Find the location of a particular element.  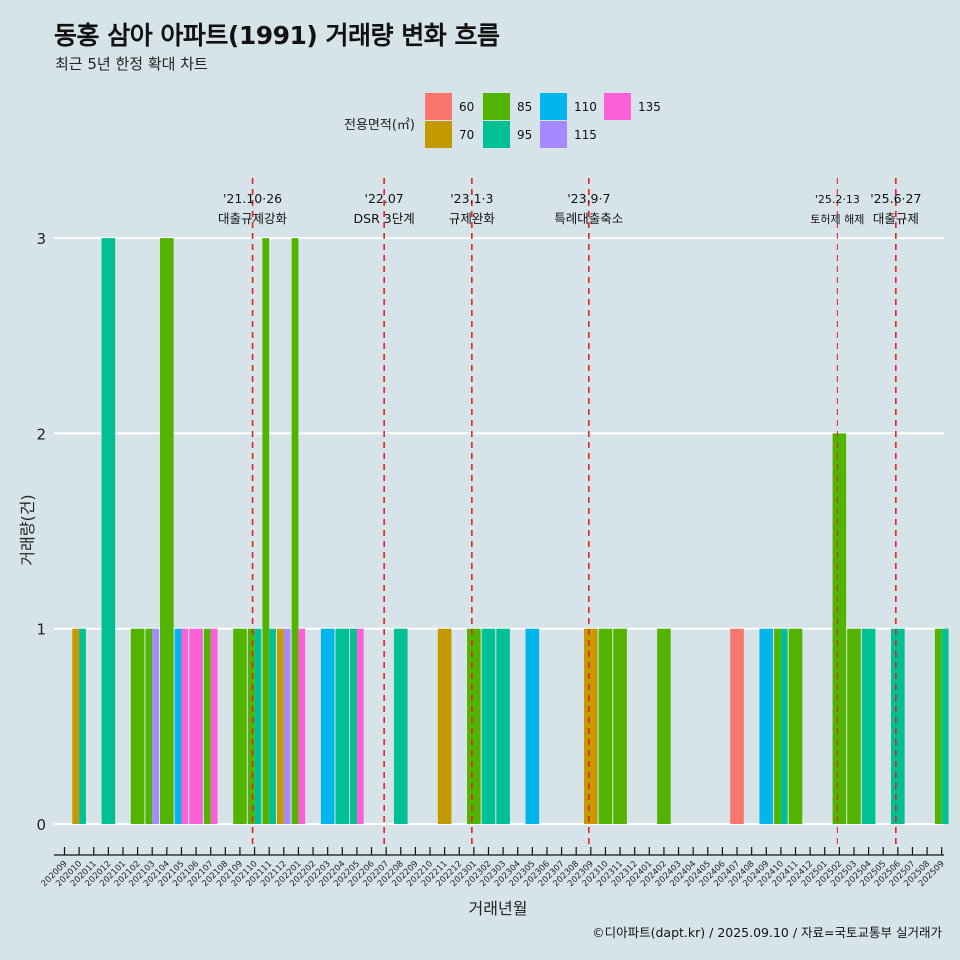

event-label: 대출규제 is located at coordinates (896, 218).